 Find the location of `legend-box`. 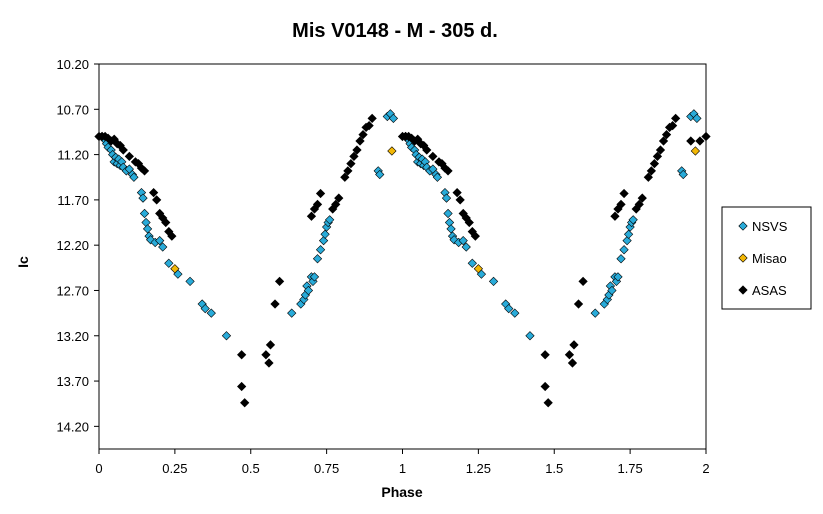

legend-box is located at coordinates (766, 258).